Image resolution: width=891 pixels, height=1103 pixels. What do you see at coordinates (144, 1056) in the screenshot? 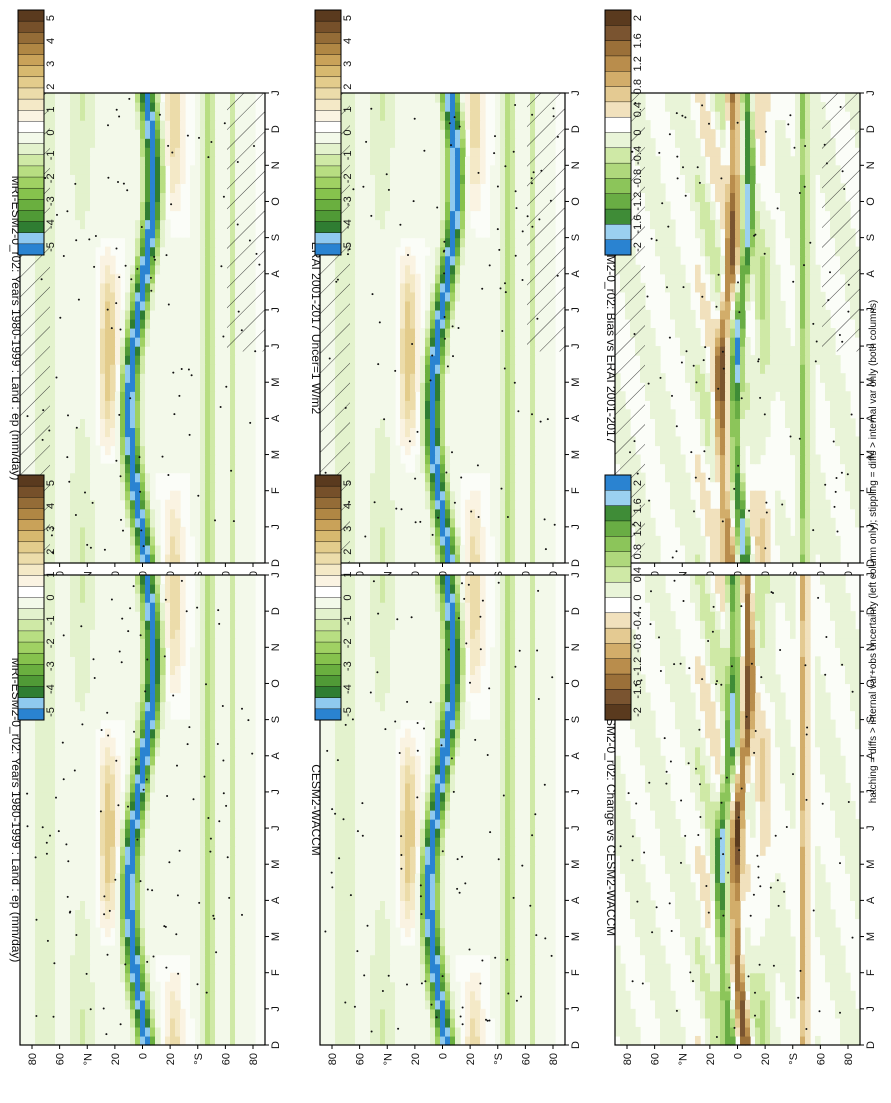
I see `lat-tick-label: 0` at bounding box center [144, 1056].